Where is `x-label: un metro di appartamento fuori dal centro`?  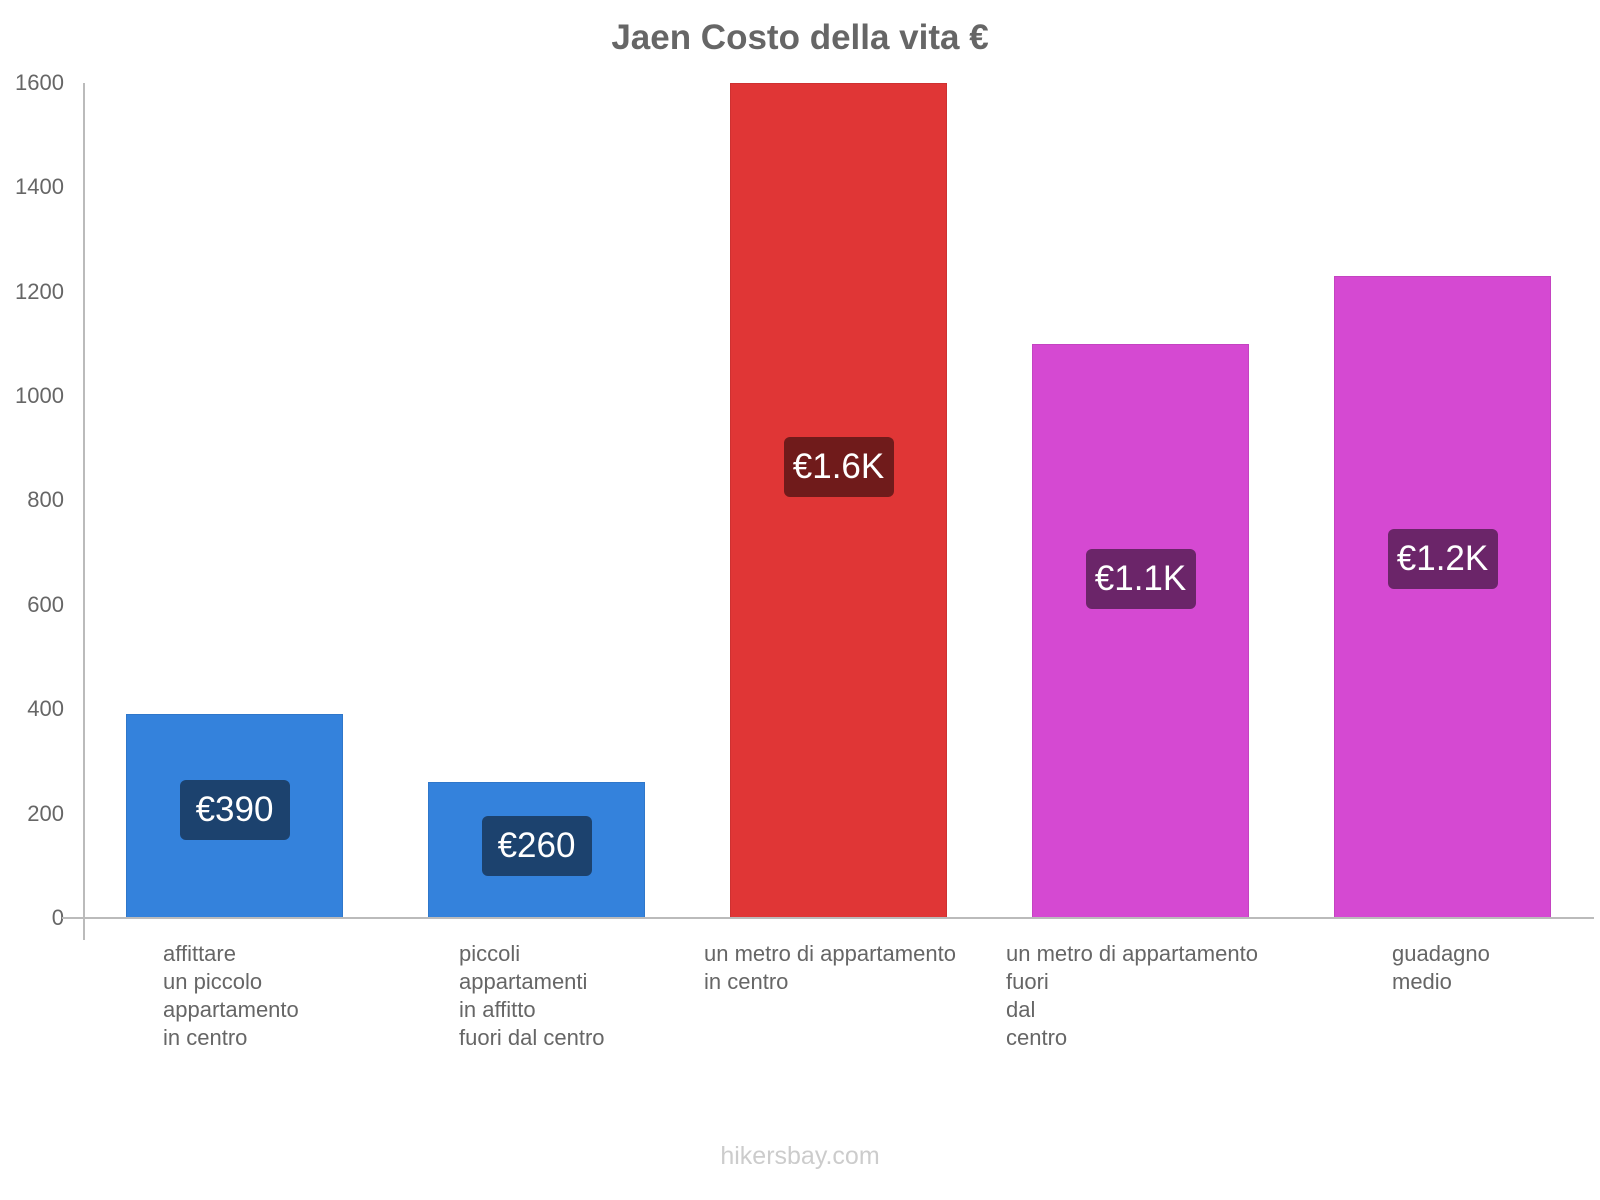
x-label: un metro di appartamento fuori dal centro is located at coordinates (1132, 996).